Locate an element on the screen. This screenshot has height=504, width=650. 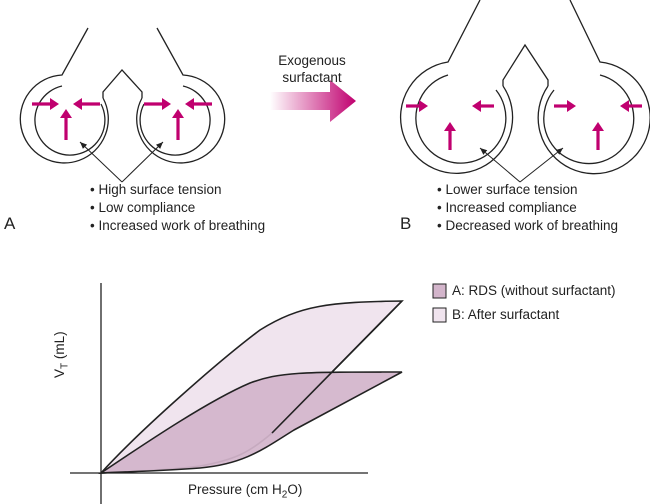
bullet: • Decreased work of breathing is located at coordinates (528, 225).